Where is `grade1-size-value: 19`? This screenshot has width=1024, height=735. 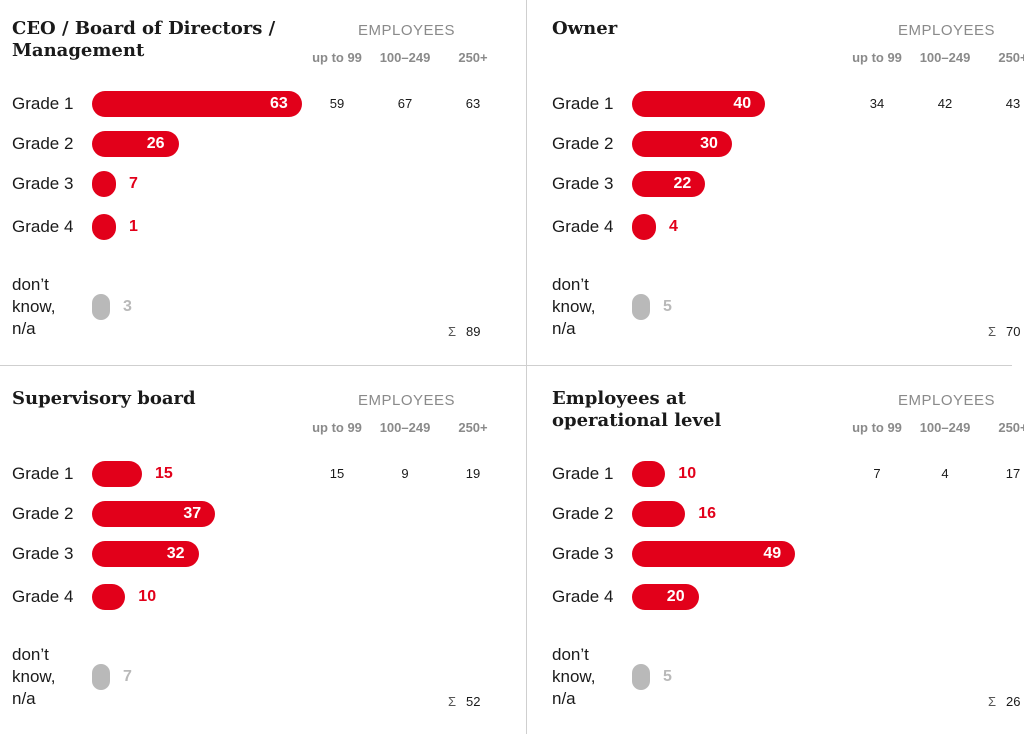
grade1-size-value: 19 is located at coordinates (473, 473).